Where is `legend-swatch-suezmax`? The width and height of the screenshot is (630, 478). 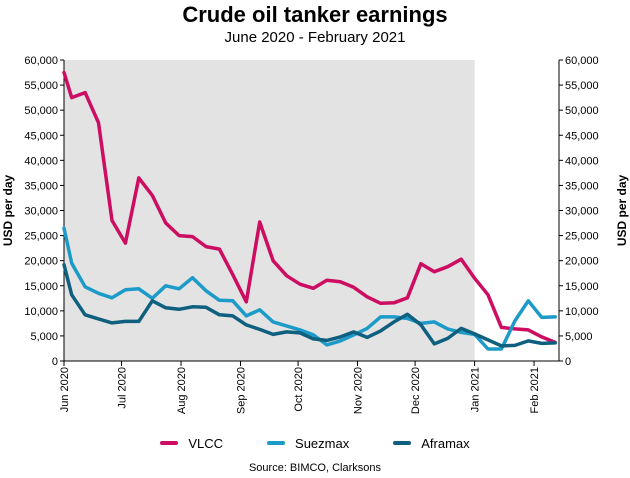 legend-swatch-suezmax is located at coordinates (276, 443).